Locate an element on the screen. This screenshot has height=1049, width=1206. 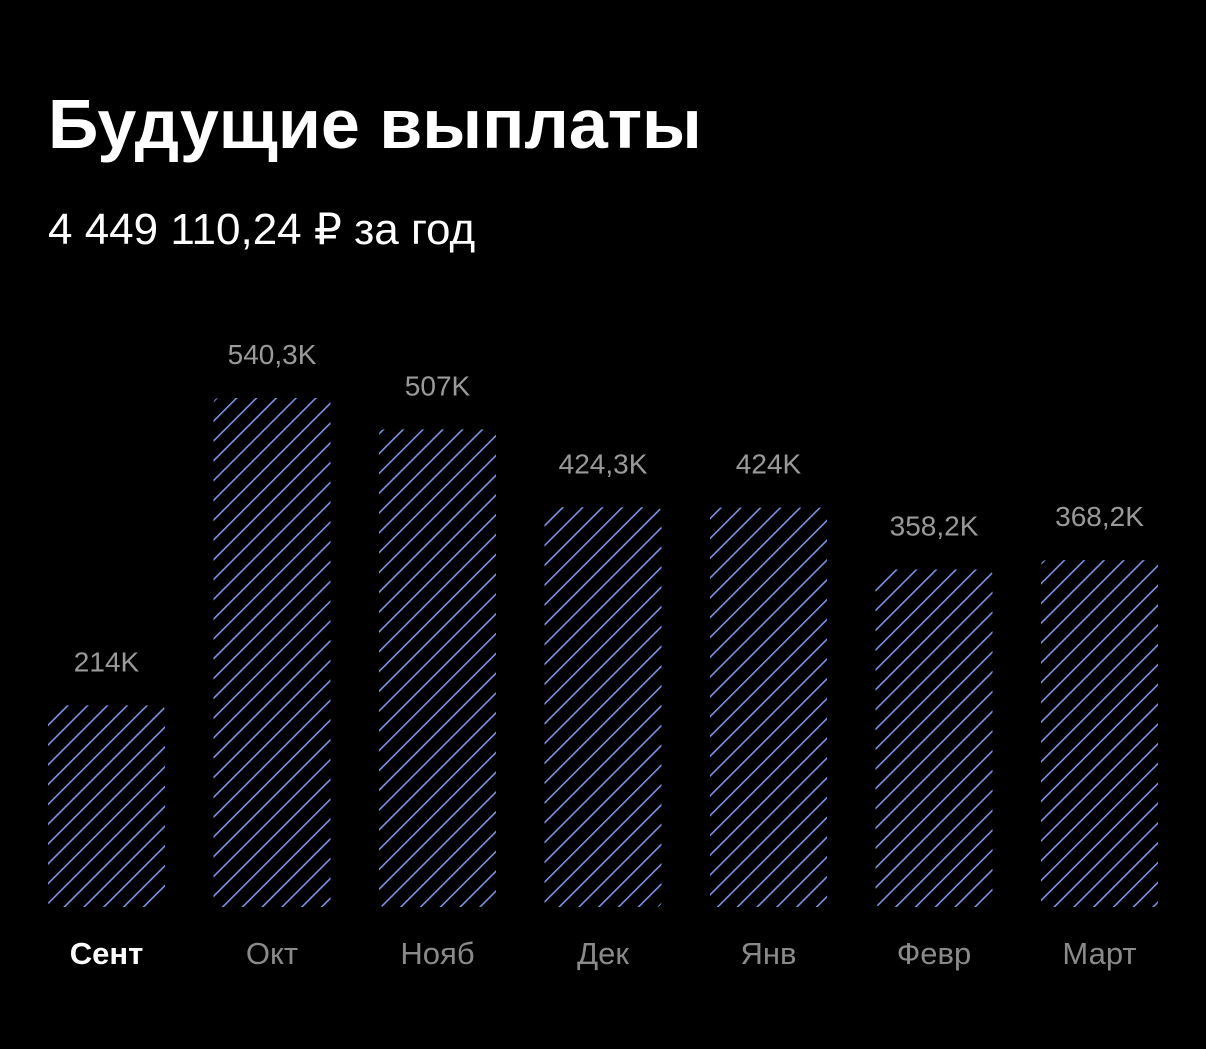
value-label: 540,3K is located at coordinates (272, 354).